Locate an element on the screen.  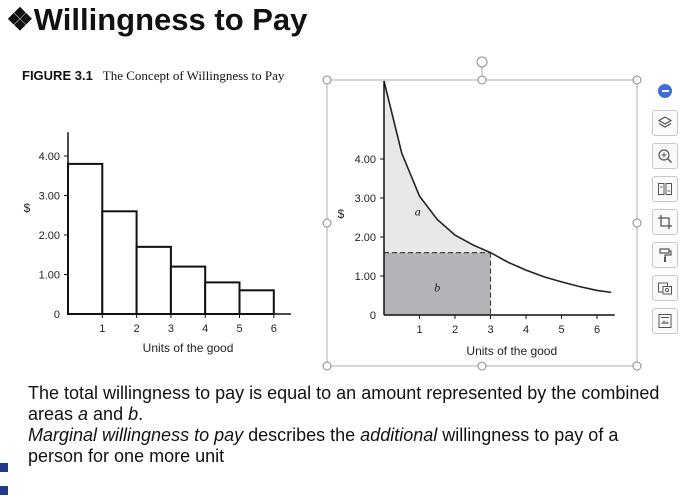
screenshot-icon is located at coordinates (665, 288).